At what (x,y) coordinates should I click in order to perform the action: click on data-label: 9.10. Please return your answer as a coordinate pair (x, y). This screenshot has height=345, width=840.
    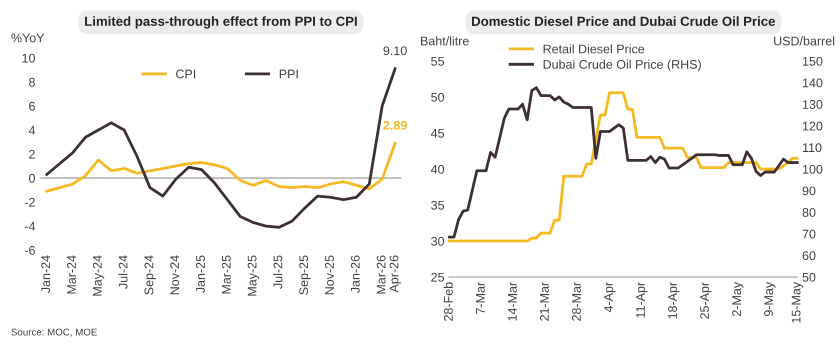
    Looking at the image, I should click on (395, 51).